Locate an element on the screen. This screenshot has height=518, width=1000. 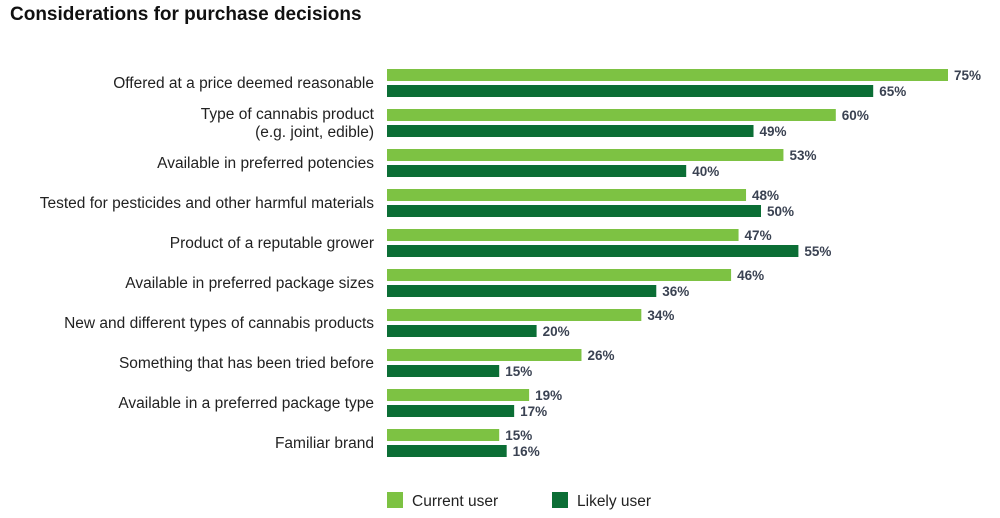
bar-group-4: Product of a reputable grower 47% 55% is located at coordinates (501, 243).